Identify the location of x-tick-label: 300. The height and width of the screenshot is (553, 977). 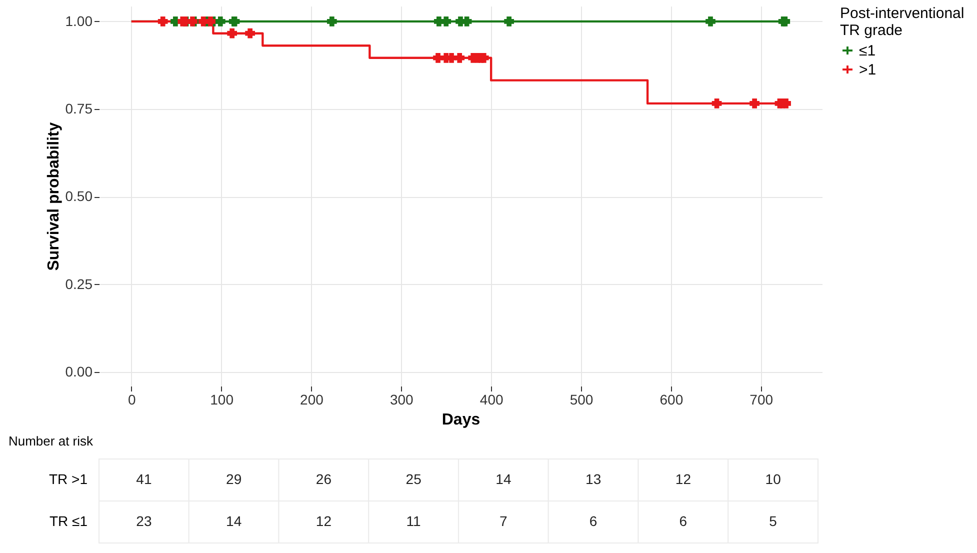
(402, 400).